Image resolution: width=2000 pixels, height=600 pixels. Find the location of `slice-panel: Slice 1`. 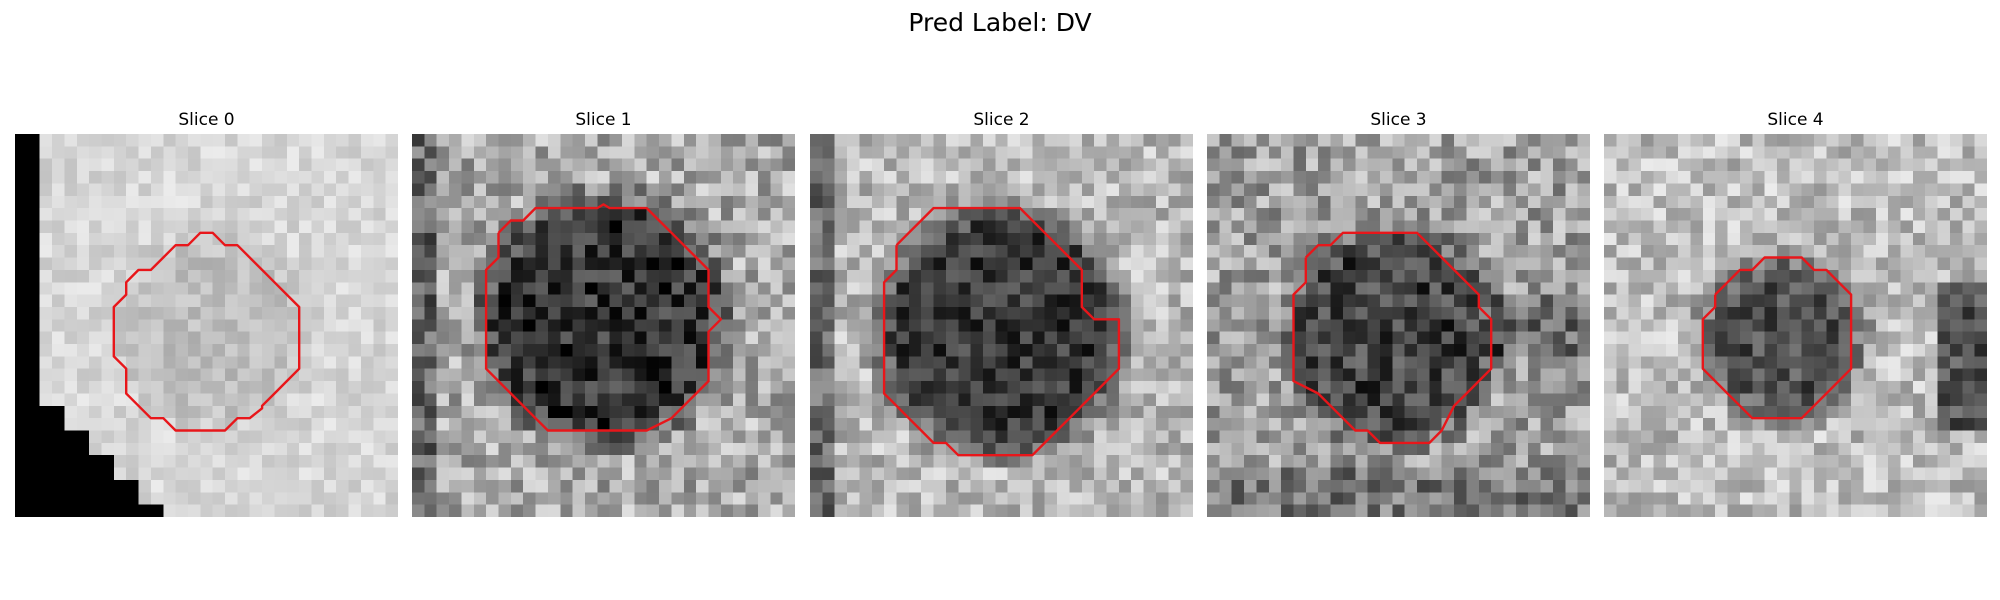

slice-panel: Slice 1 is located at coordinates (603, 312).